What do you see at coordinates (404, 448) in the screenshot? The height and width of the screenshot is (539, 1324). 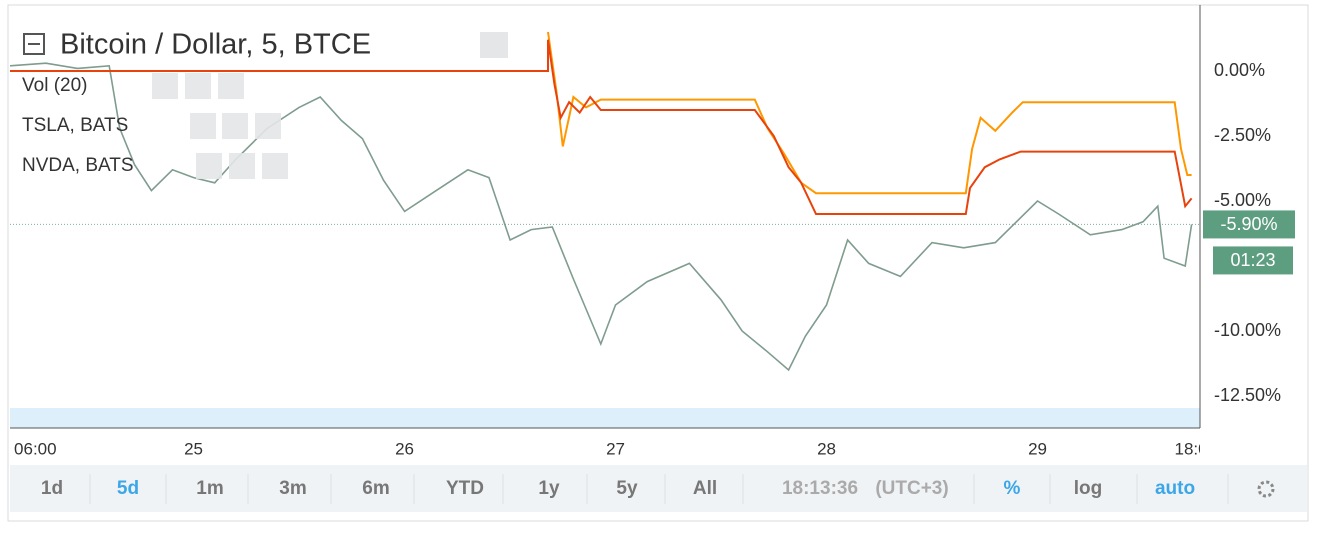 I see `x-tick-label: 26` at bounding box center [404, 448].